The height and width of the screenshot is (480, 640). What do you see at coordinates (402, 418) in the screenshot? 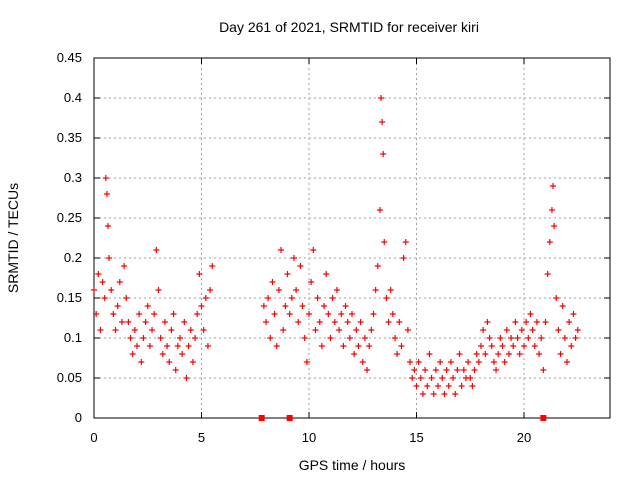
I see `gap-markers` at bounding box center [402, 418].